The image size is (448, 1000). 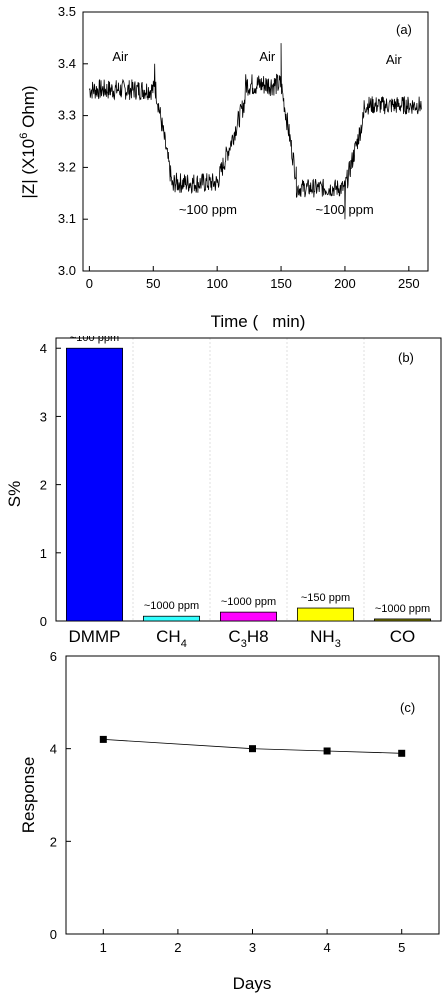 What do you see at coordinates (28, 169) in the screenshot?
I see `impedance-y-axis-title-main: |Z| (X10` at bounding box center [28, 169].